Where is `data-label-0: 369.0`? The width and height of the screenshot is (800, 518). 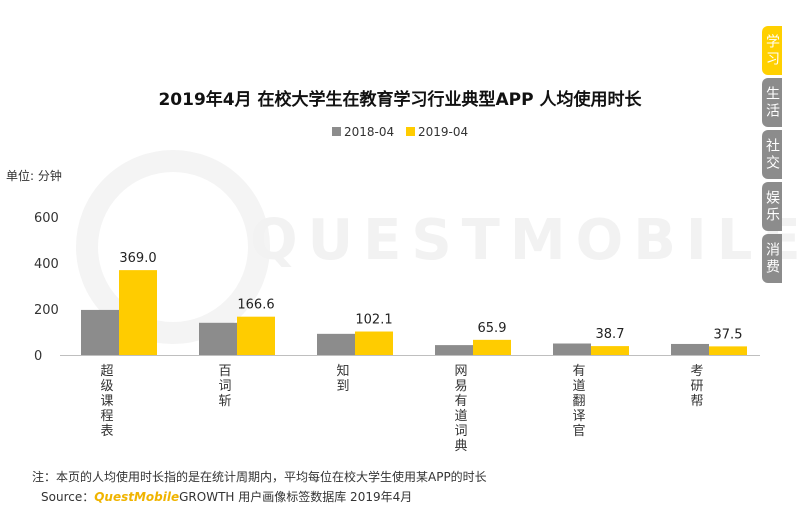
data-label-0: 369.0 is located at coordinates (137, 258).